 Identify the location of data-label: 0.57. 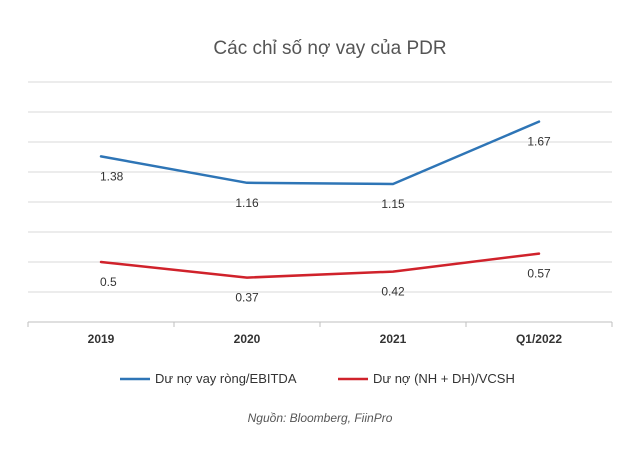
(539, 274).